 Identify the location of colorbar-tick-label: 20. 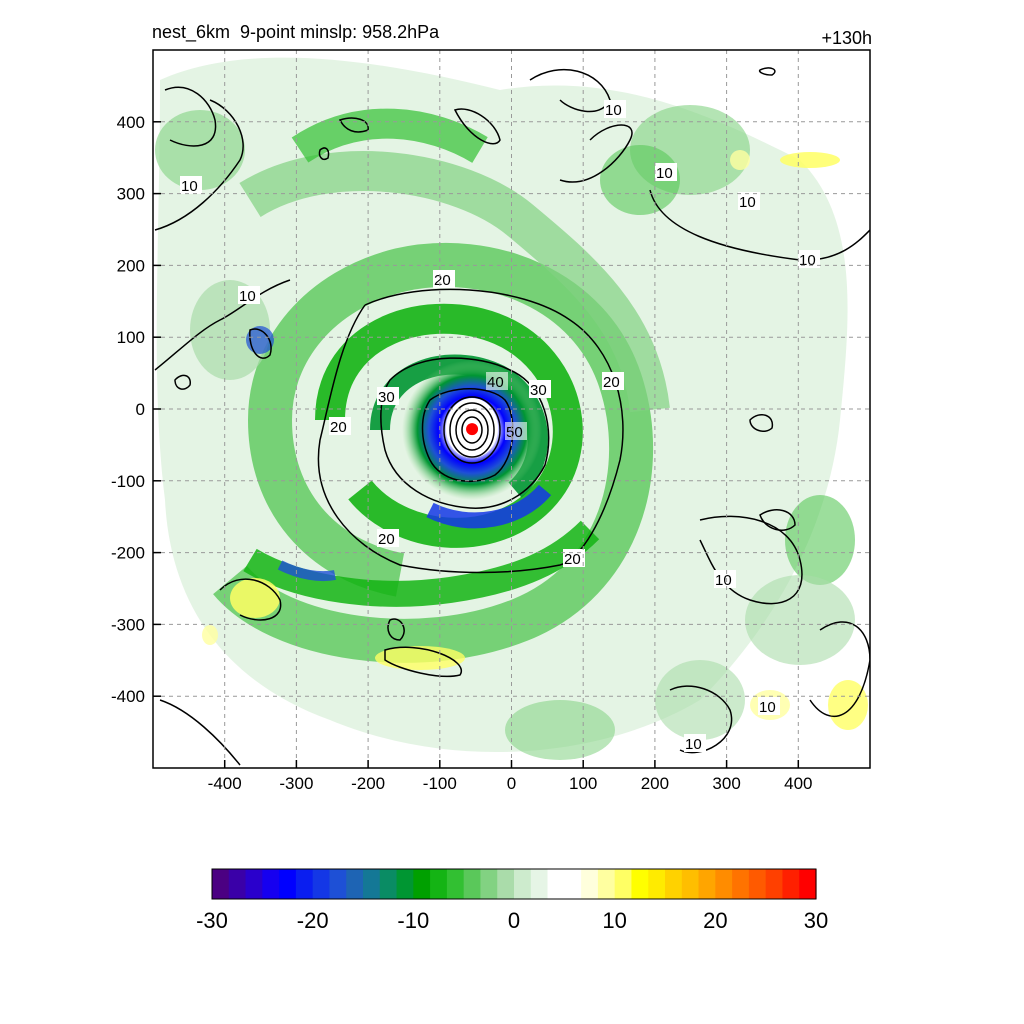
(715, 920).